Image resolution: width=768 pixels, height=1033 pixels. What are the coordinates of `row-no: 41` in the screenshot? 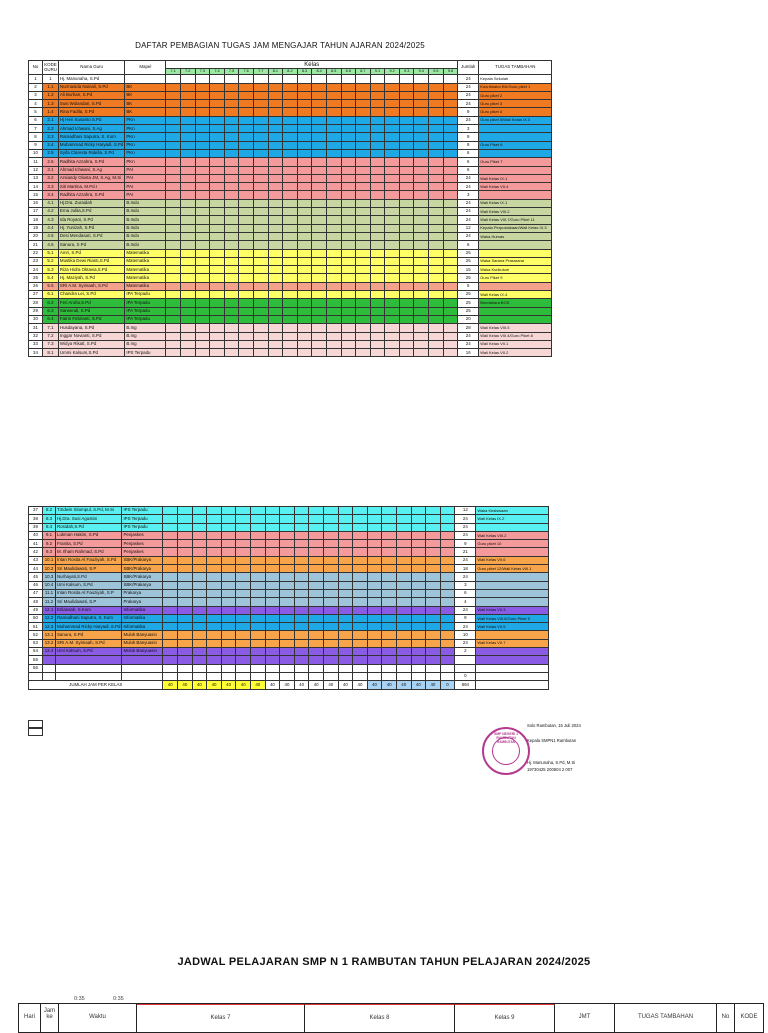 It's located at (35, 544).